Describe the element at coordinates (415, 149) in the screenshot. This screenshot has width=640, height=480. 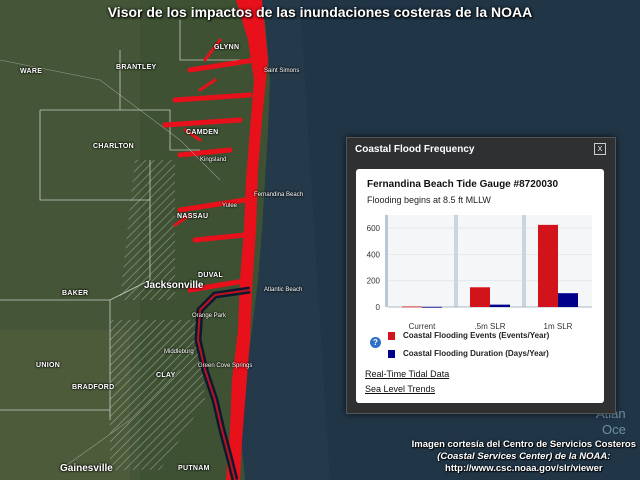
I see `panel-title: Coastal Flood Frequency` at that location.